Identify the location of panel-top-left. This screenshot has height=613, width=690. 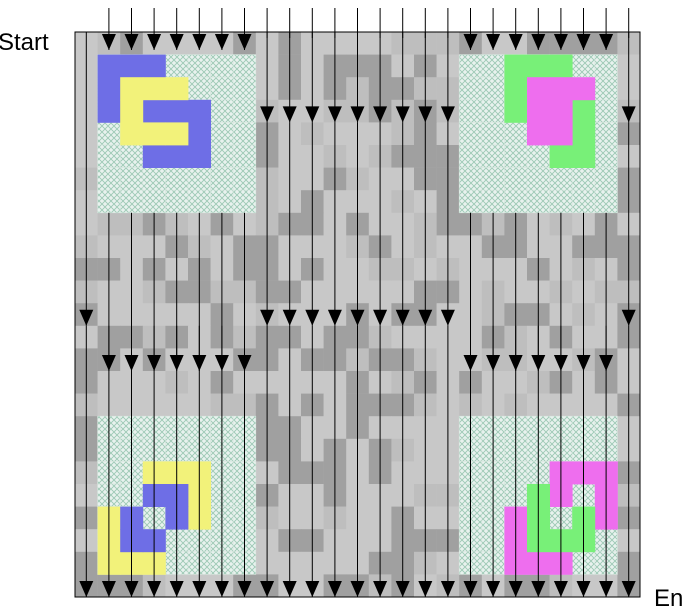
(177, 134).